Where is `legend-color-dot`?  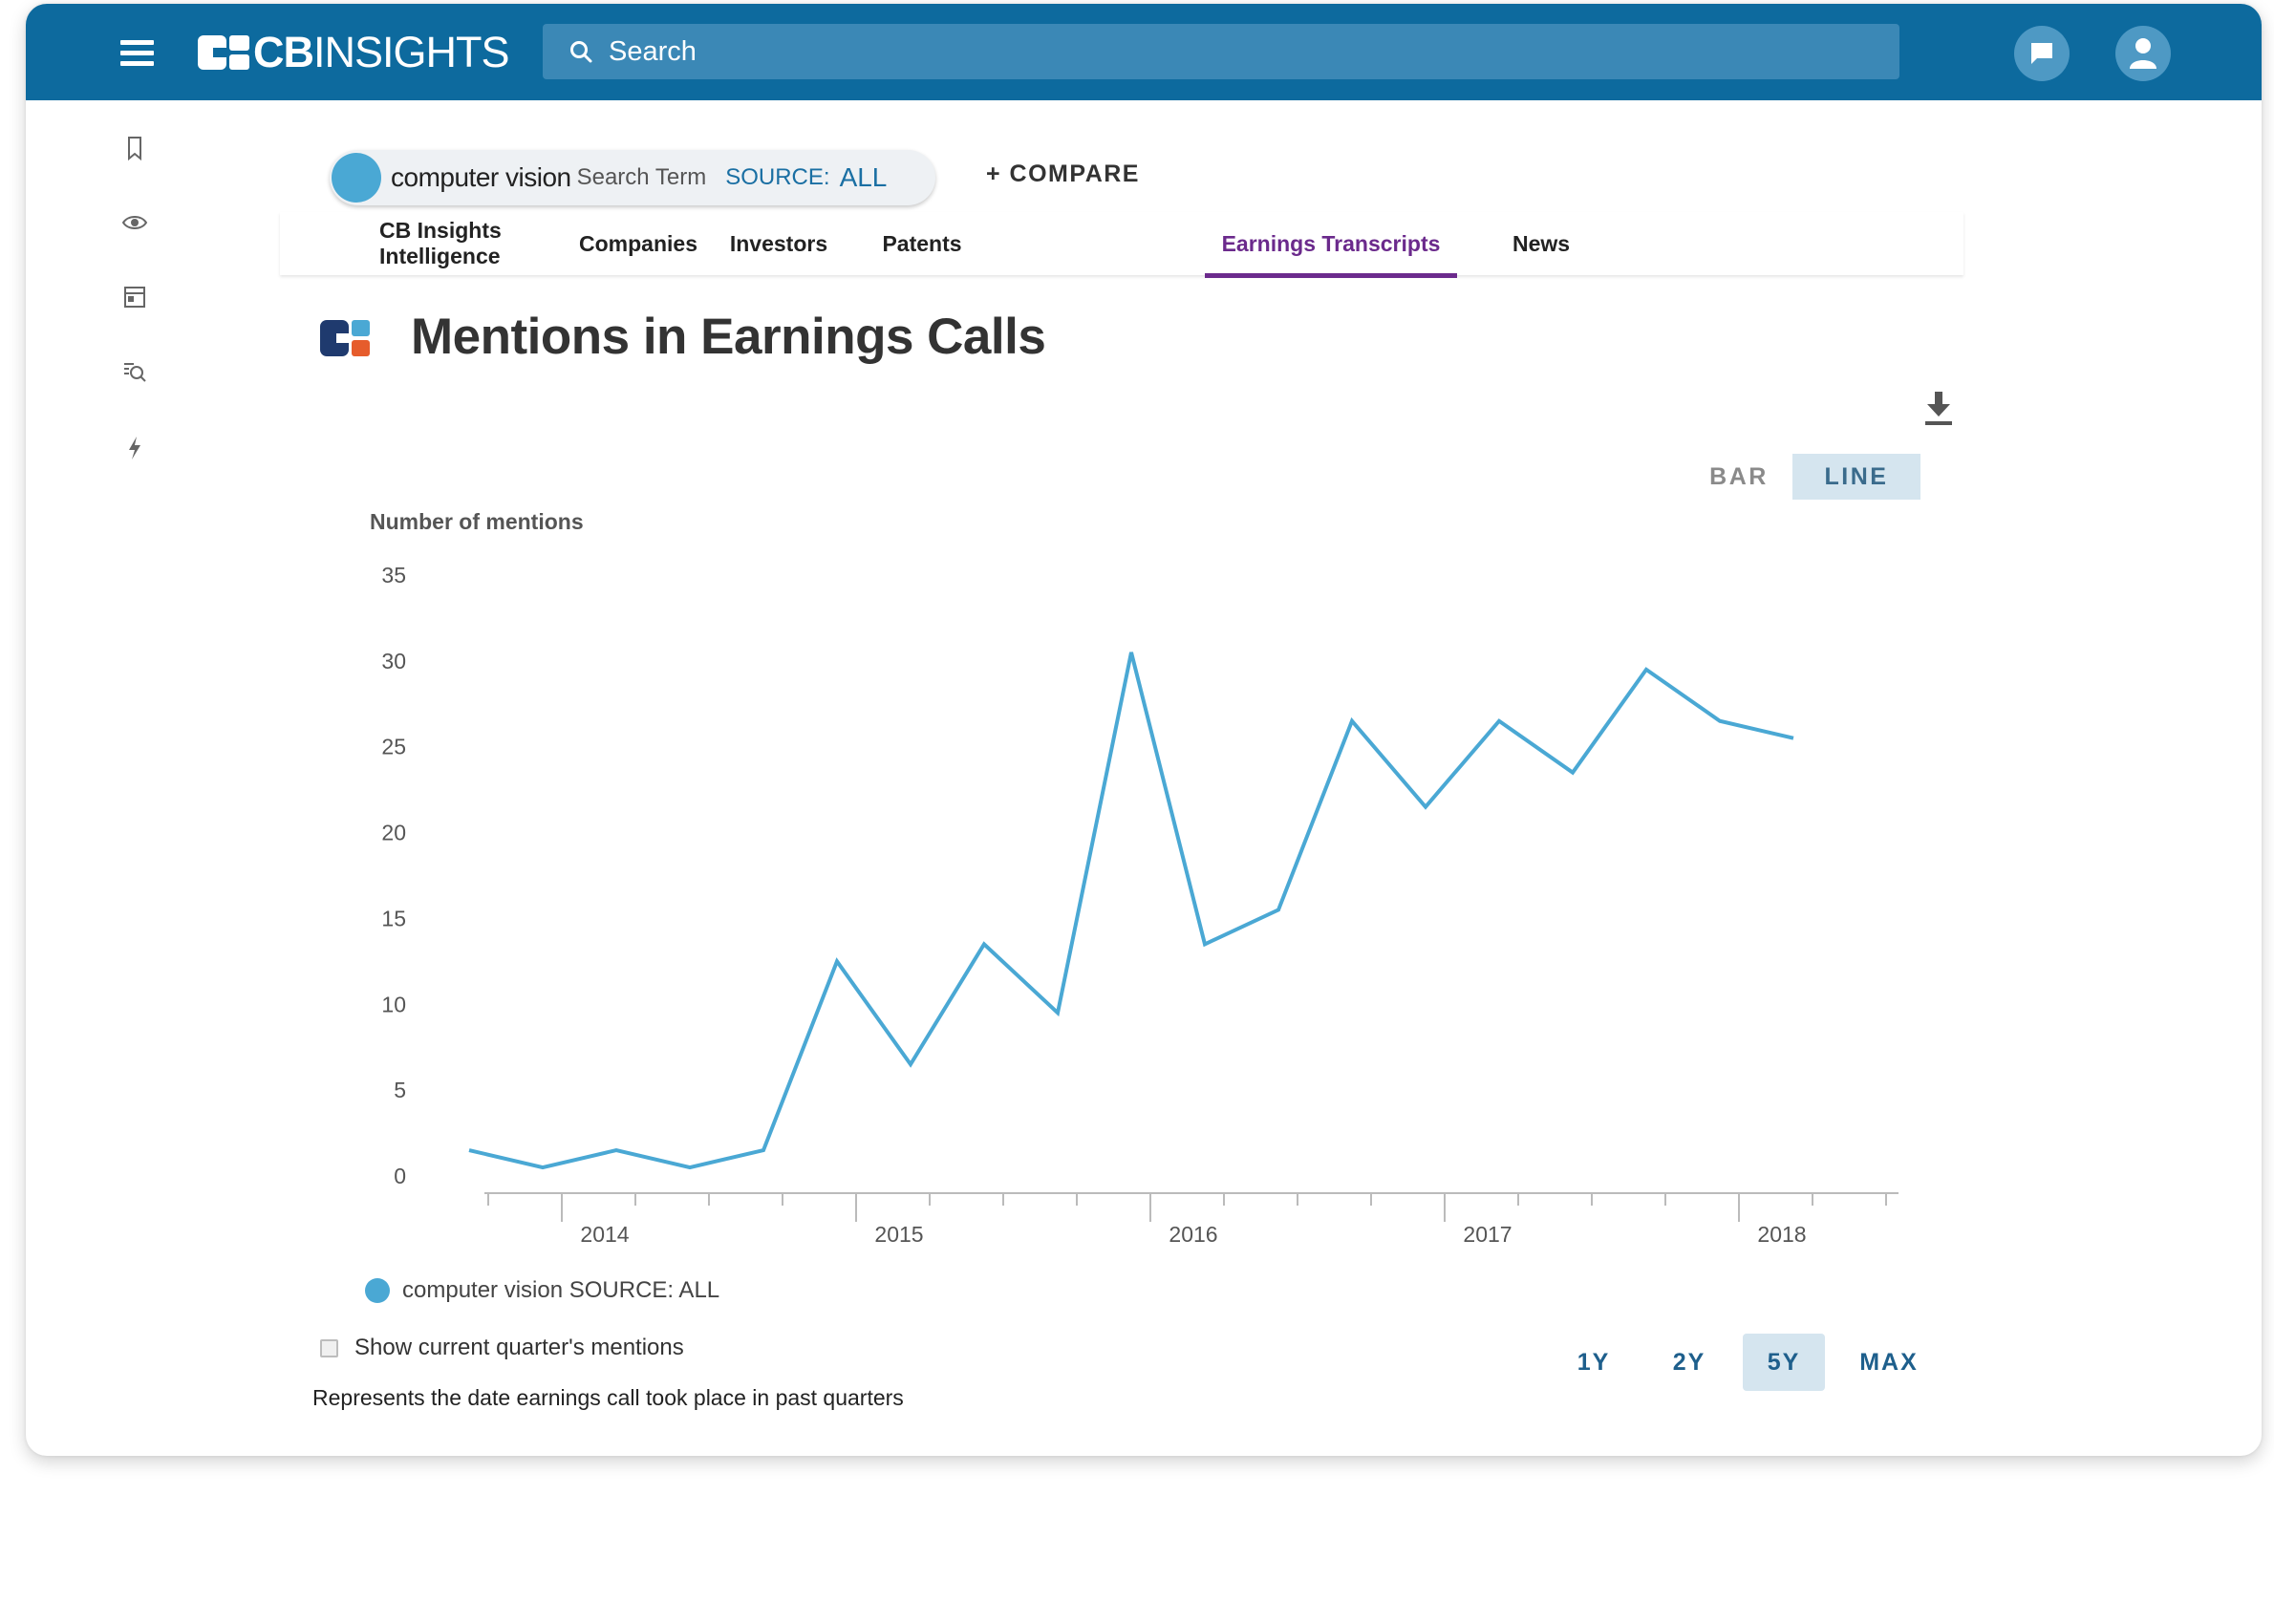
legend-color-dot is located at coordinates (378, 1291).